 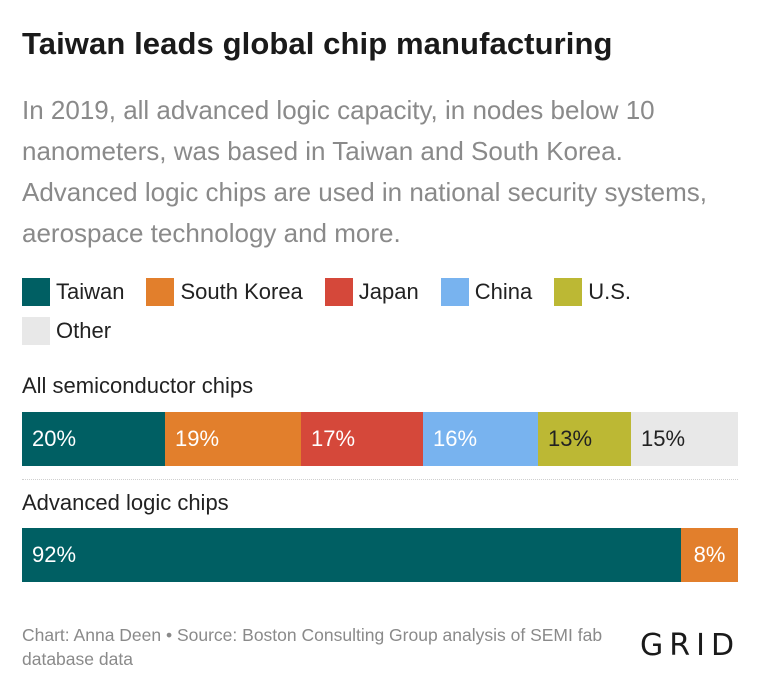 What do you see at coordinates (610, 291) in the screenshot?
I see `legend-label: U.S.` at bounding box center [610, 291].